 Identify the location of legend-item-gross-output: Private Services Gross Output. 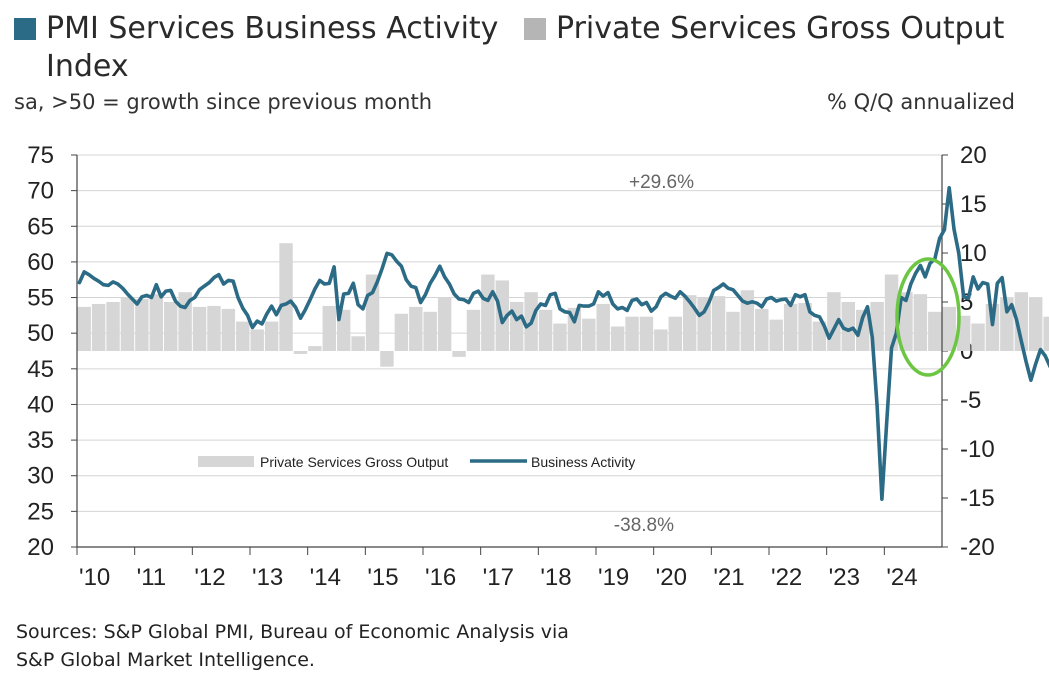
(764, 29).